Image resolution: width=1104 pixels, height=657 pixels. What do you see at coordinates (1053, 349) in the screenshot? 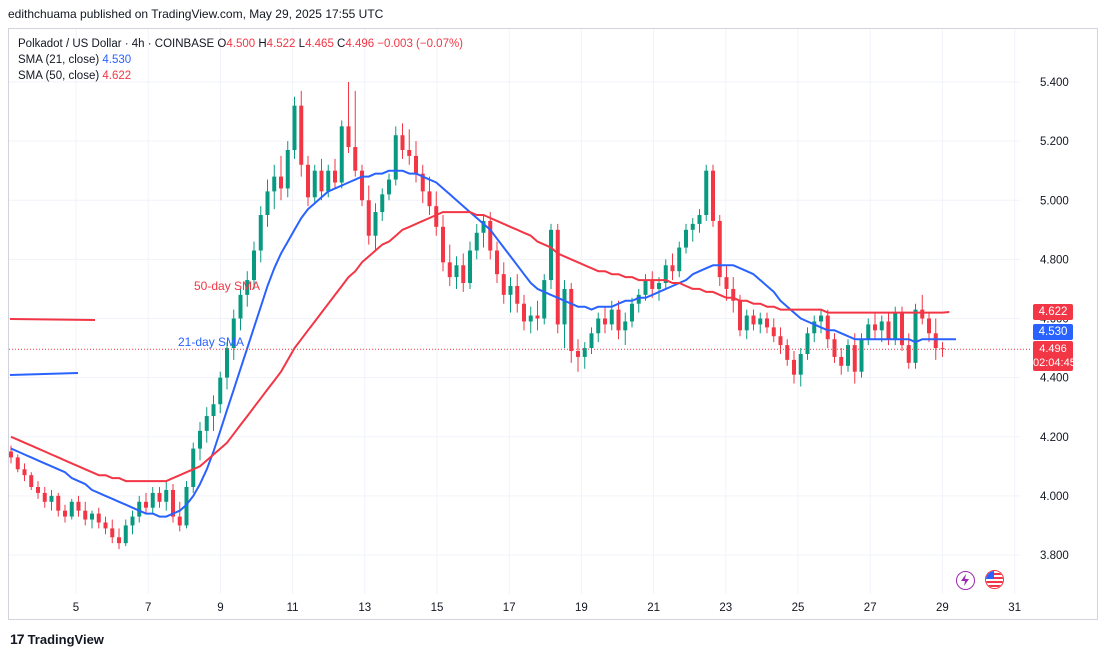
I see `last-price-value: 4.496` at bounding box center [1053, 349].